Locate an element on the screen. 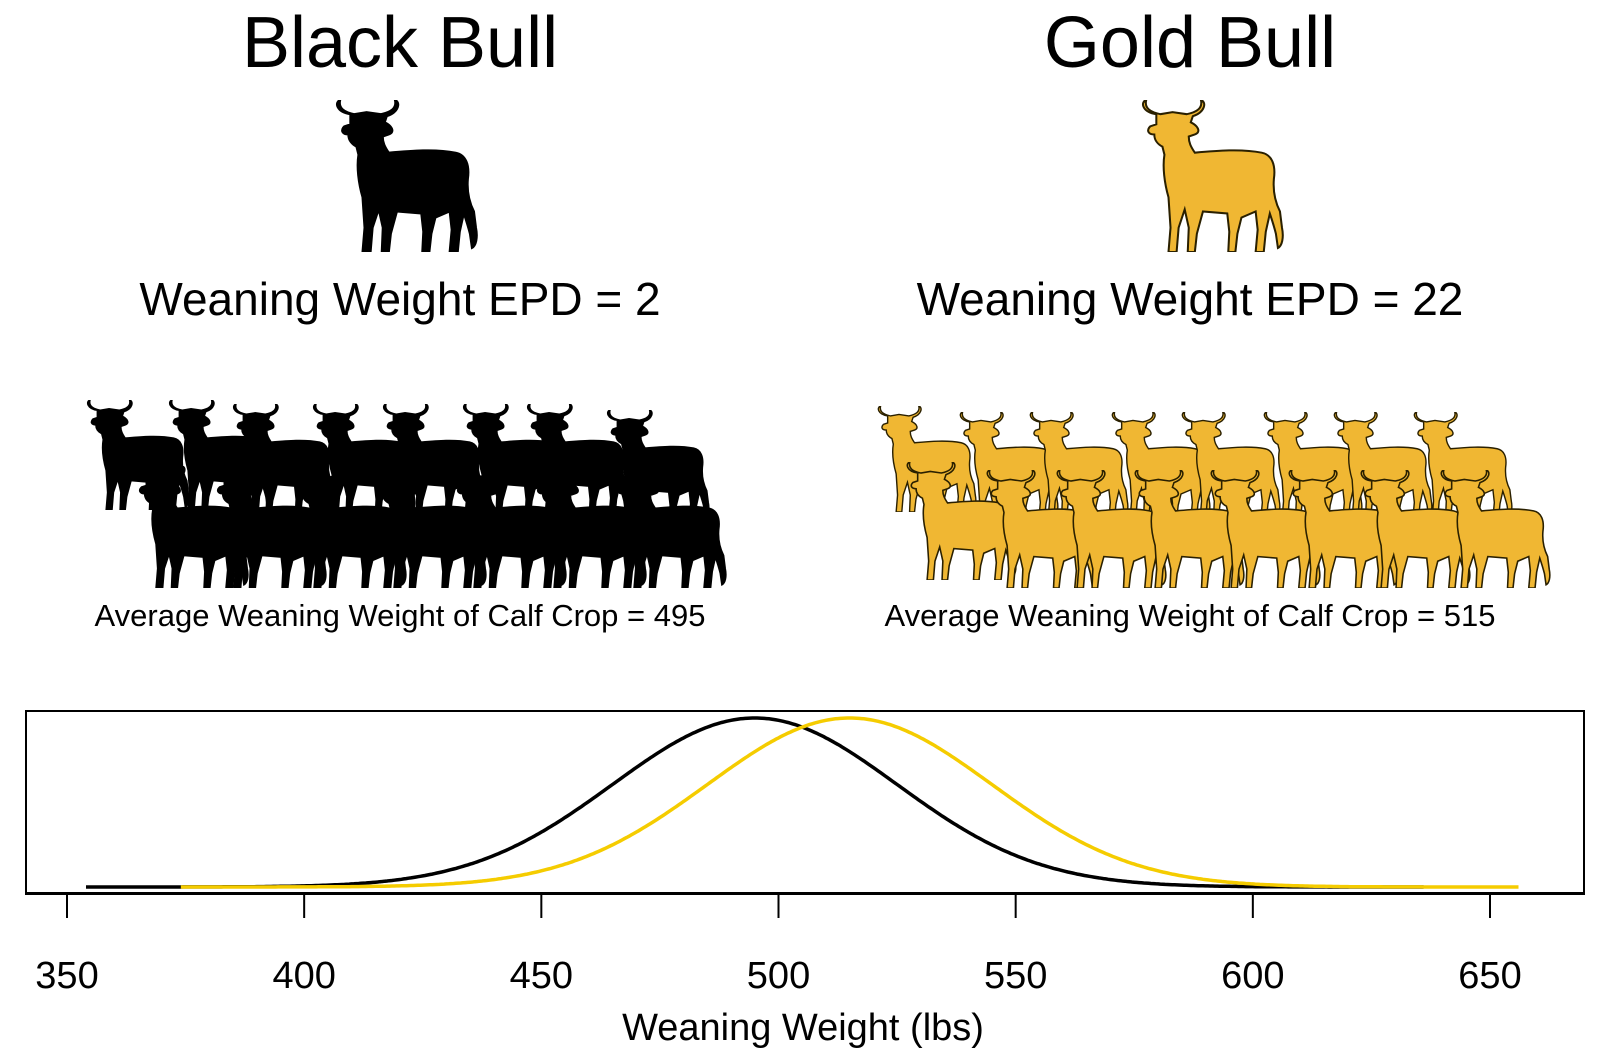  x-tick-label: 350 is located at coordinates (66, 976).